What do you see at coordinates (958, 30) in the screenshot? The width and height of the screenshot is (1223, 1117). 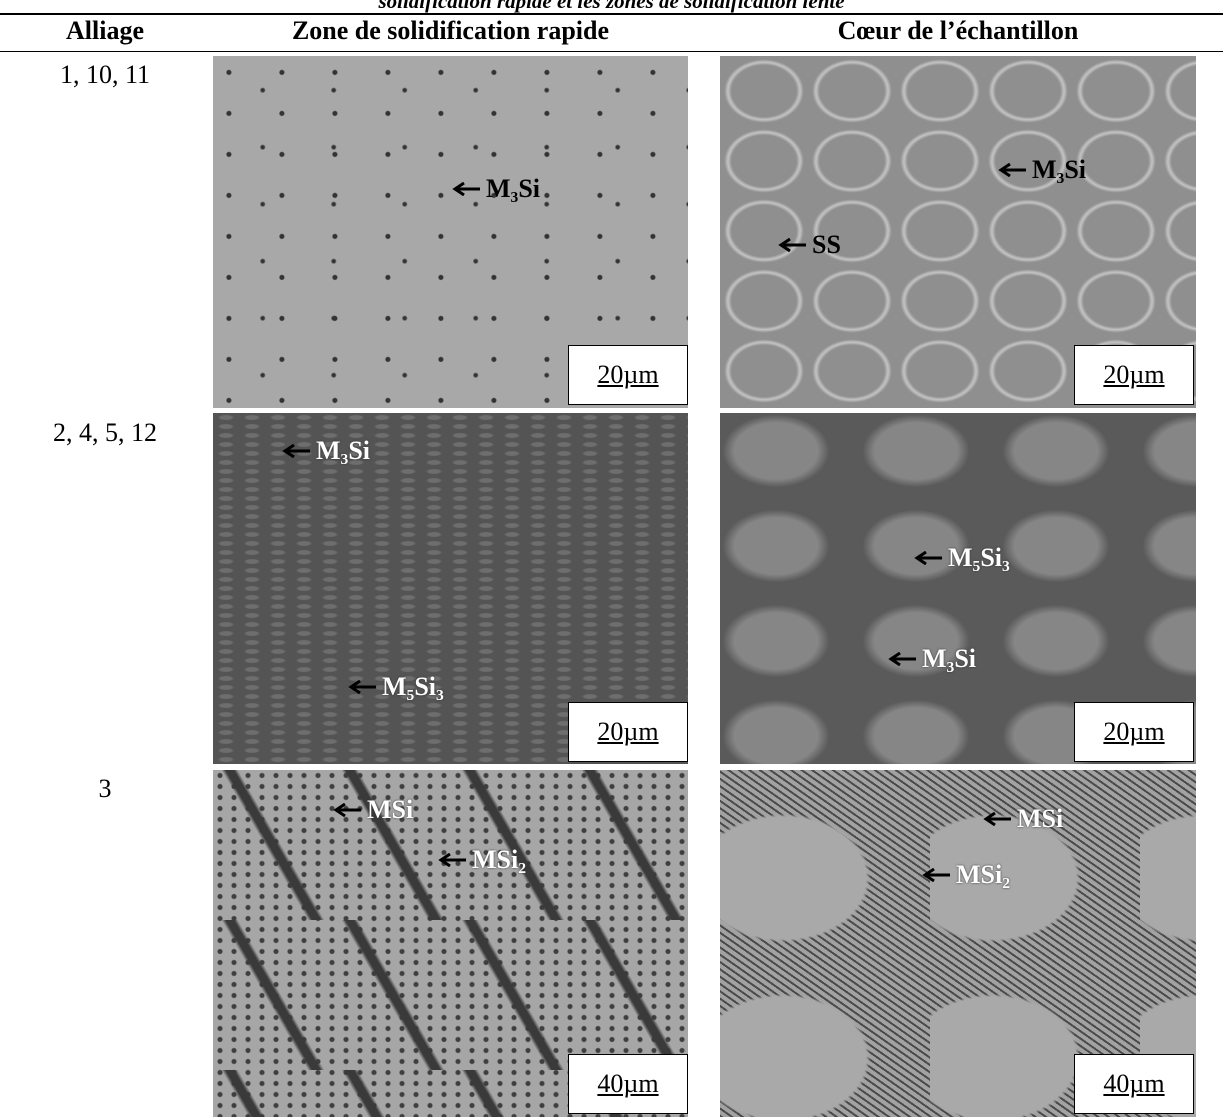 I see `column-header: Cœur de l’échantillon` at bounding box center [958, 30].